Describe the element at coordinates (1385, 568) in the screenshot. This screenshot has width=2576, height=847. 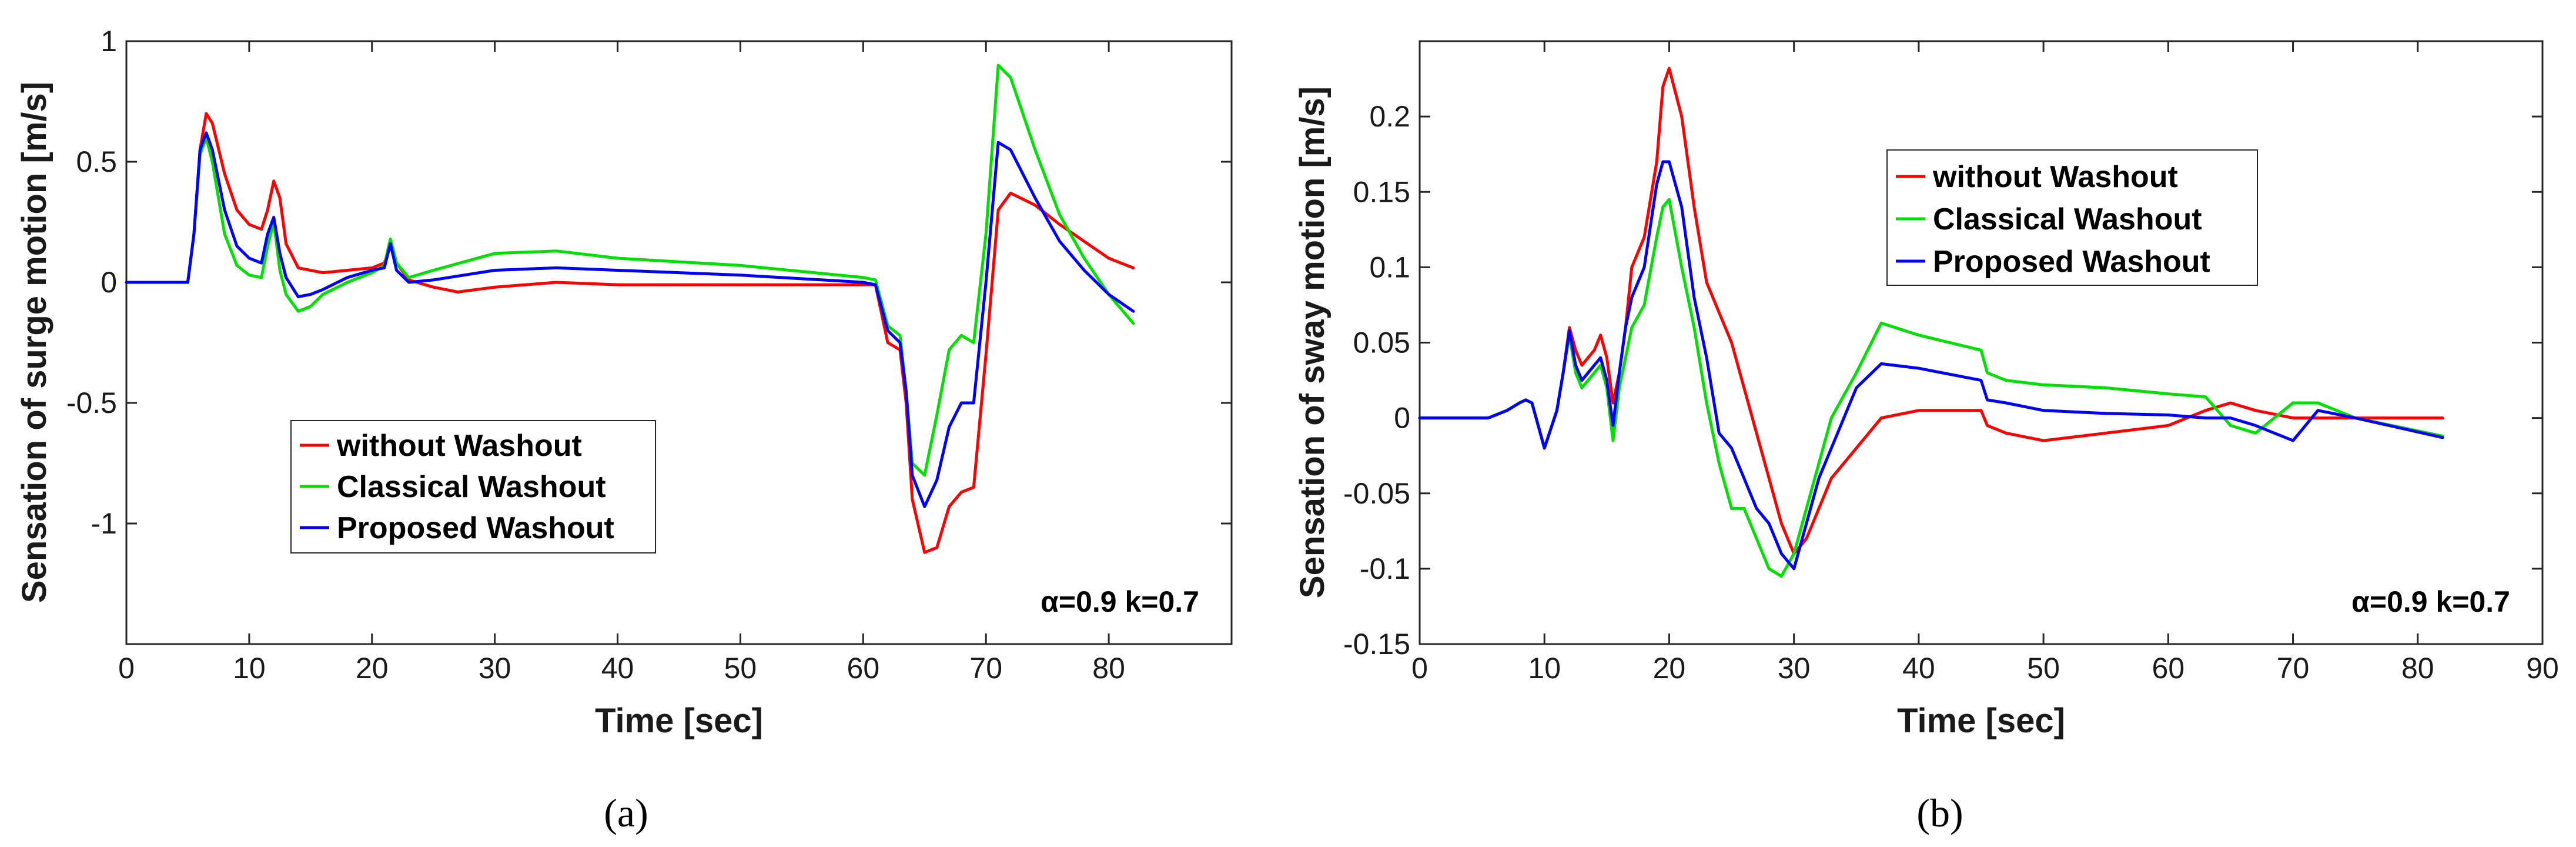
I see `y-tick-label: -0.1` at that location.